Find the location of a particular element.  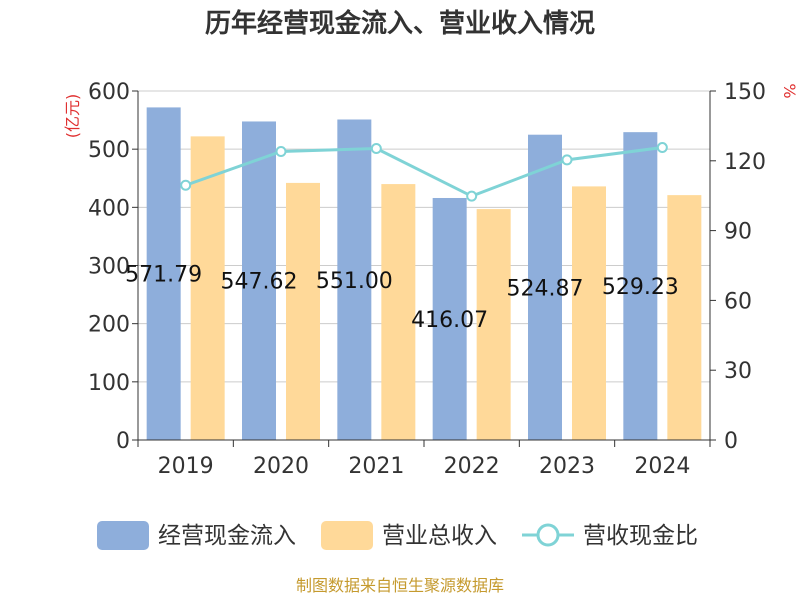

cash-inflow-bar-2019 is located at coordinates (163, 273).